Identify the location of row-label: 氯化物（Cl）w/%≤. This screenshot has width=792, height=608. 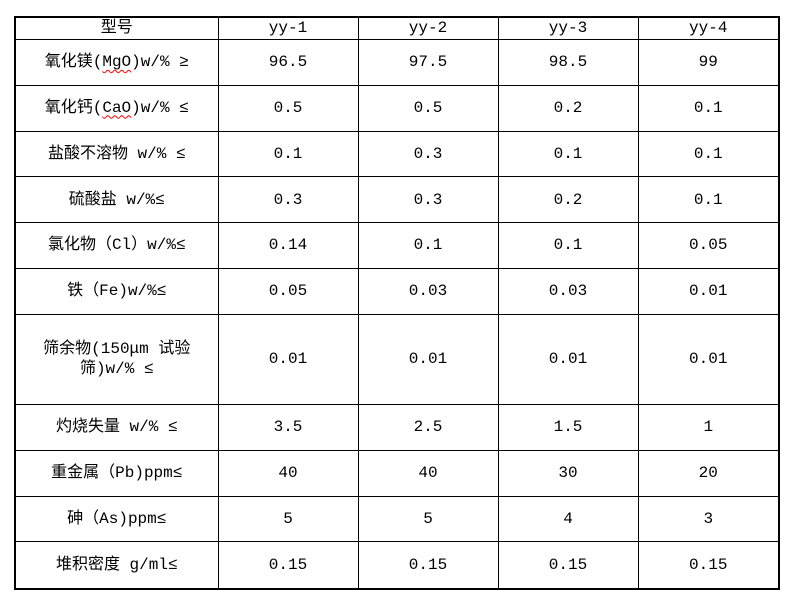
(116, 246).